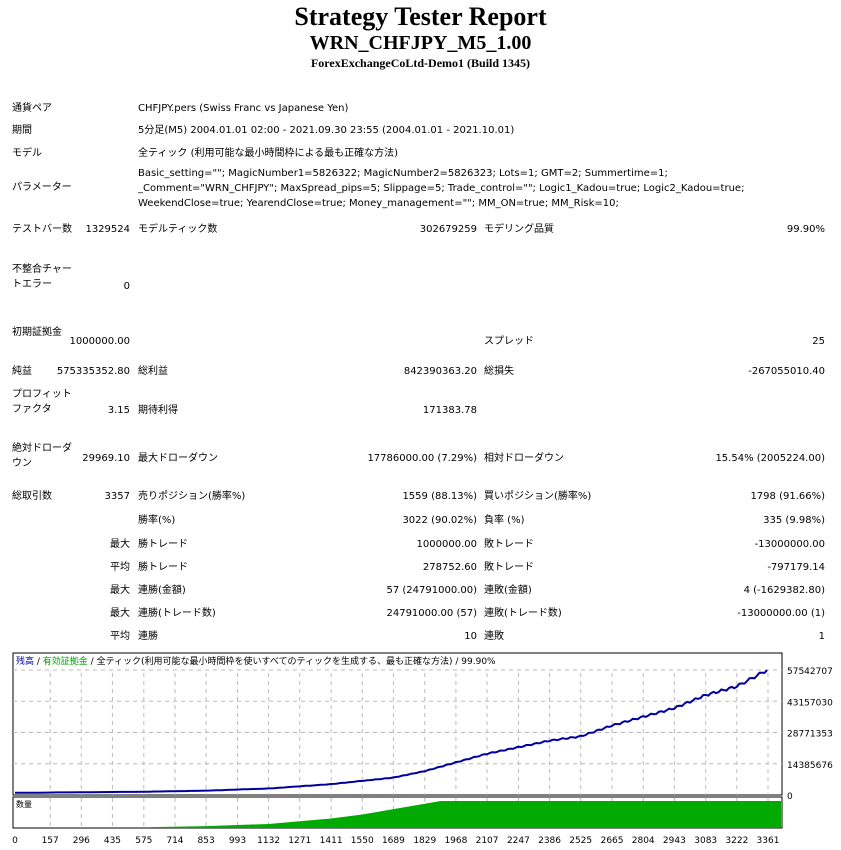 Image resolution: width=841 pixels, height=850 pixels. Describe the element at coordinates (470, 636) in the screenshot. I see `stat-acw: 10` at that location.